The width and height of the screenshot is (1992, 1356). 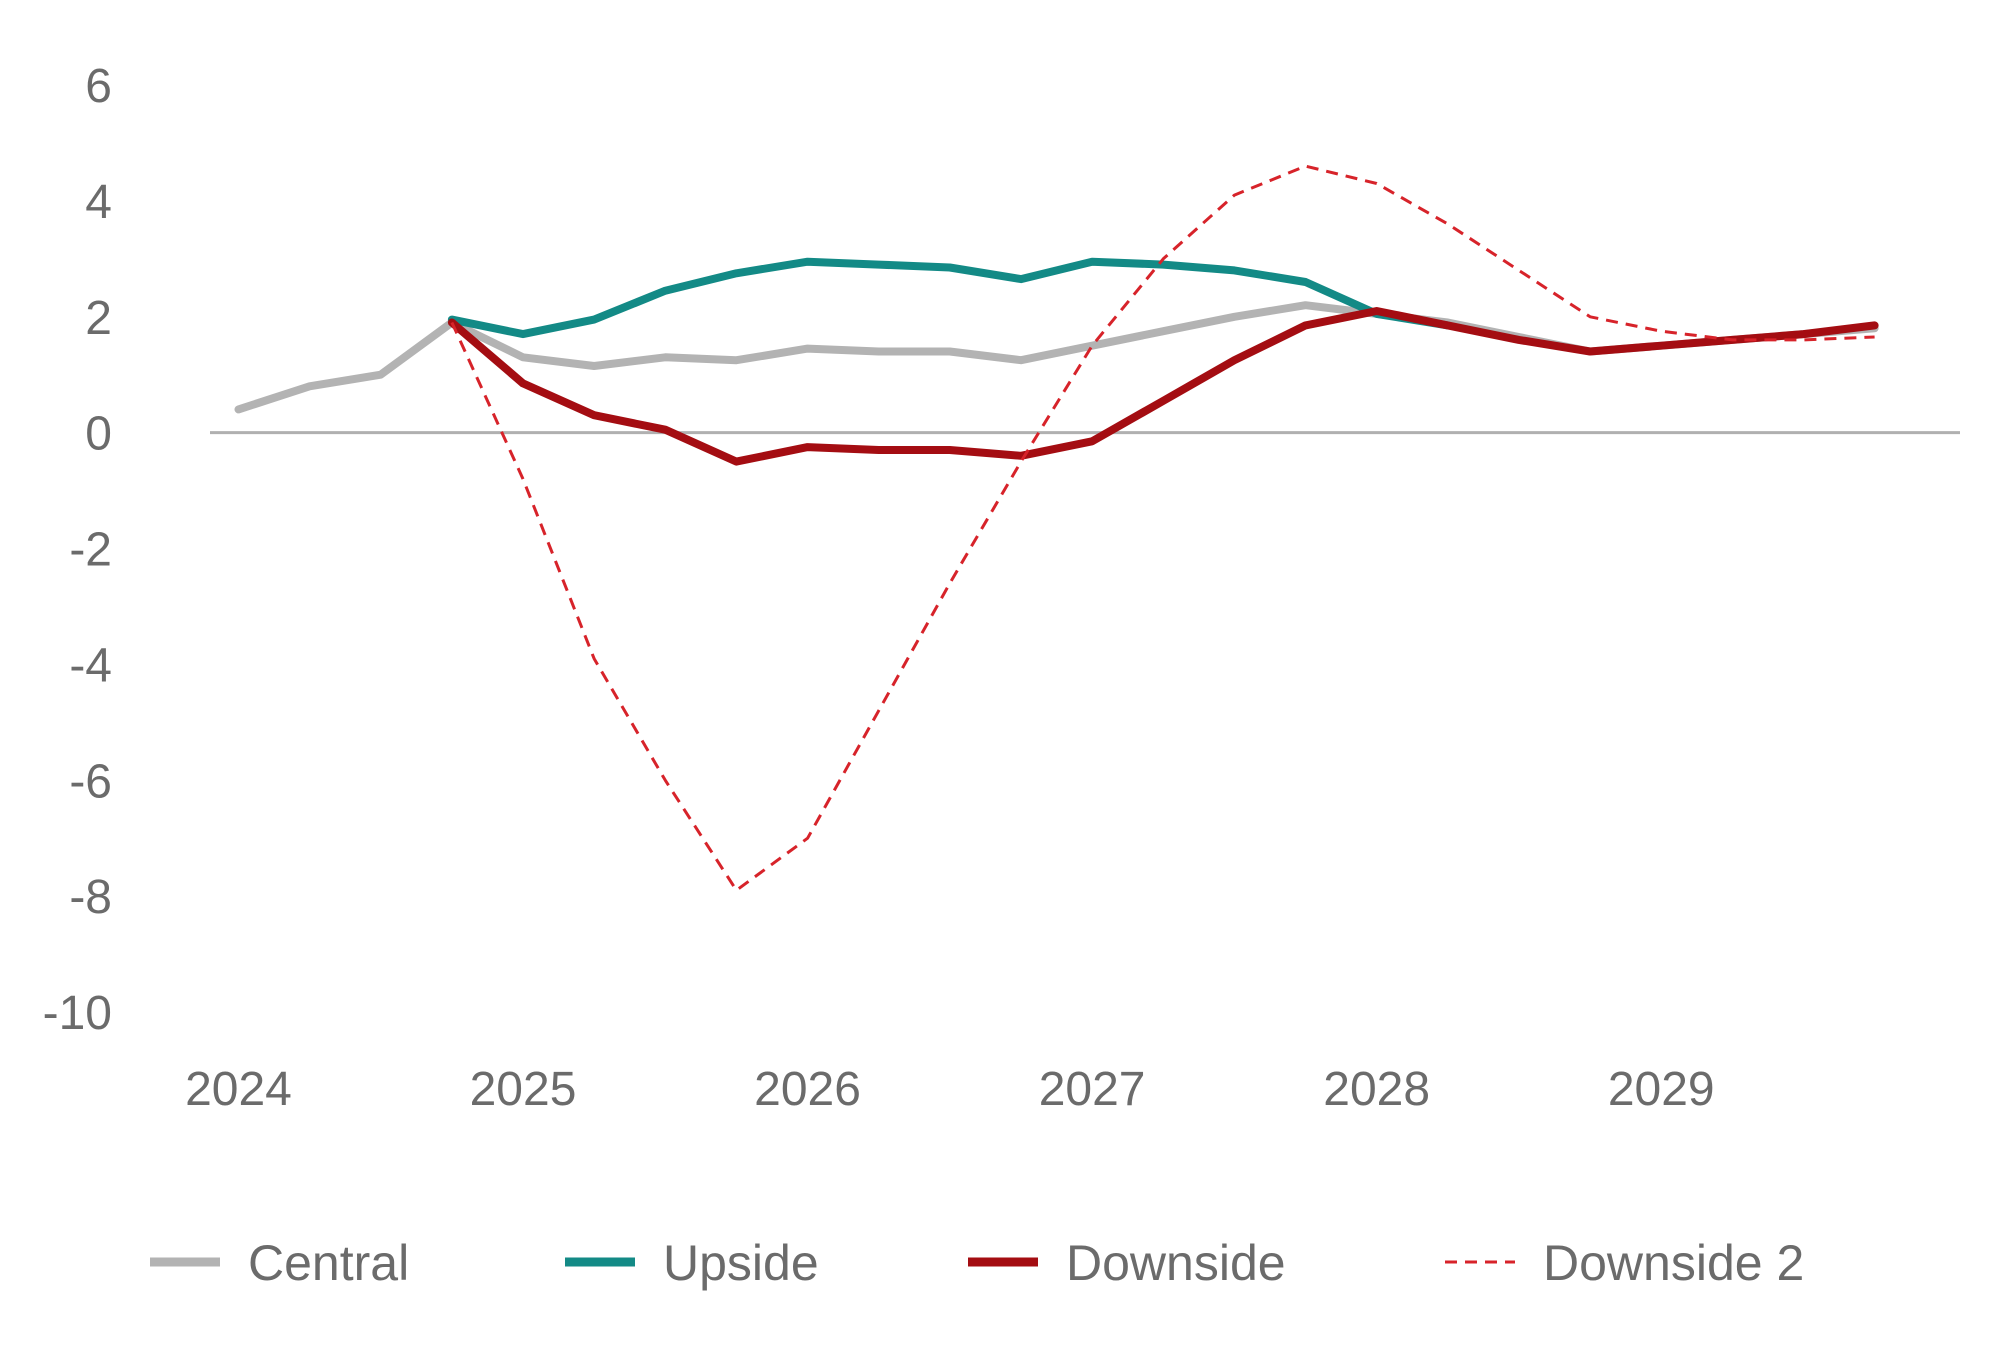 What do you see at coordinates (741, 1263) in the screenshot?
I see `legend-label-upside: Upside` at bounding box center [741, 1263].